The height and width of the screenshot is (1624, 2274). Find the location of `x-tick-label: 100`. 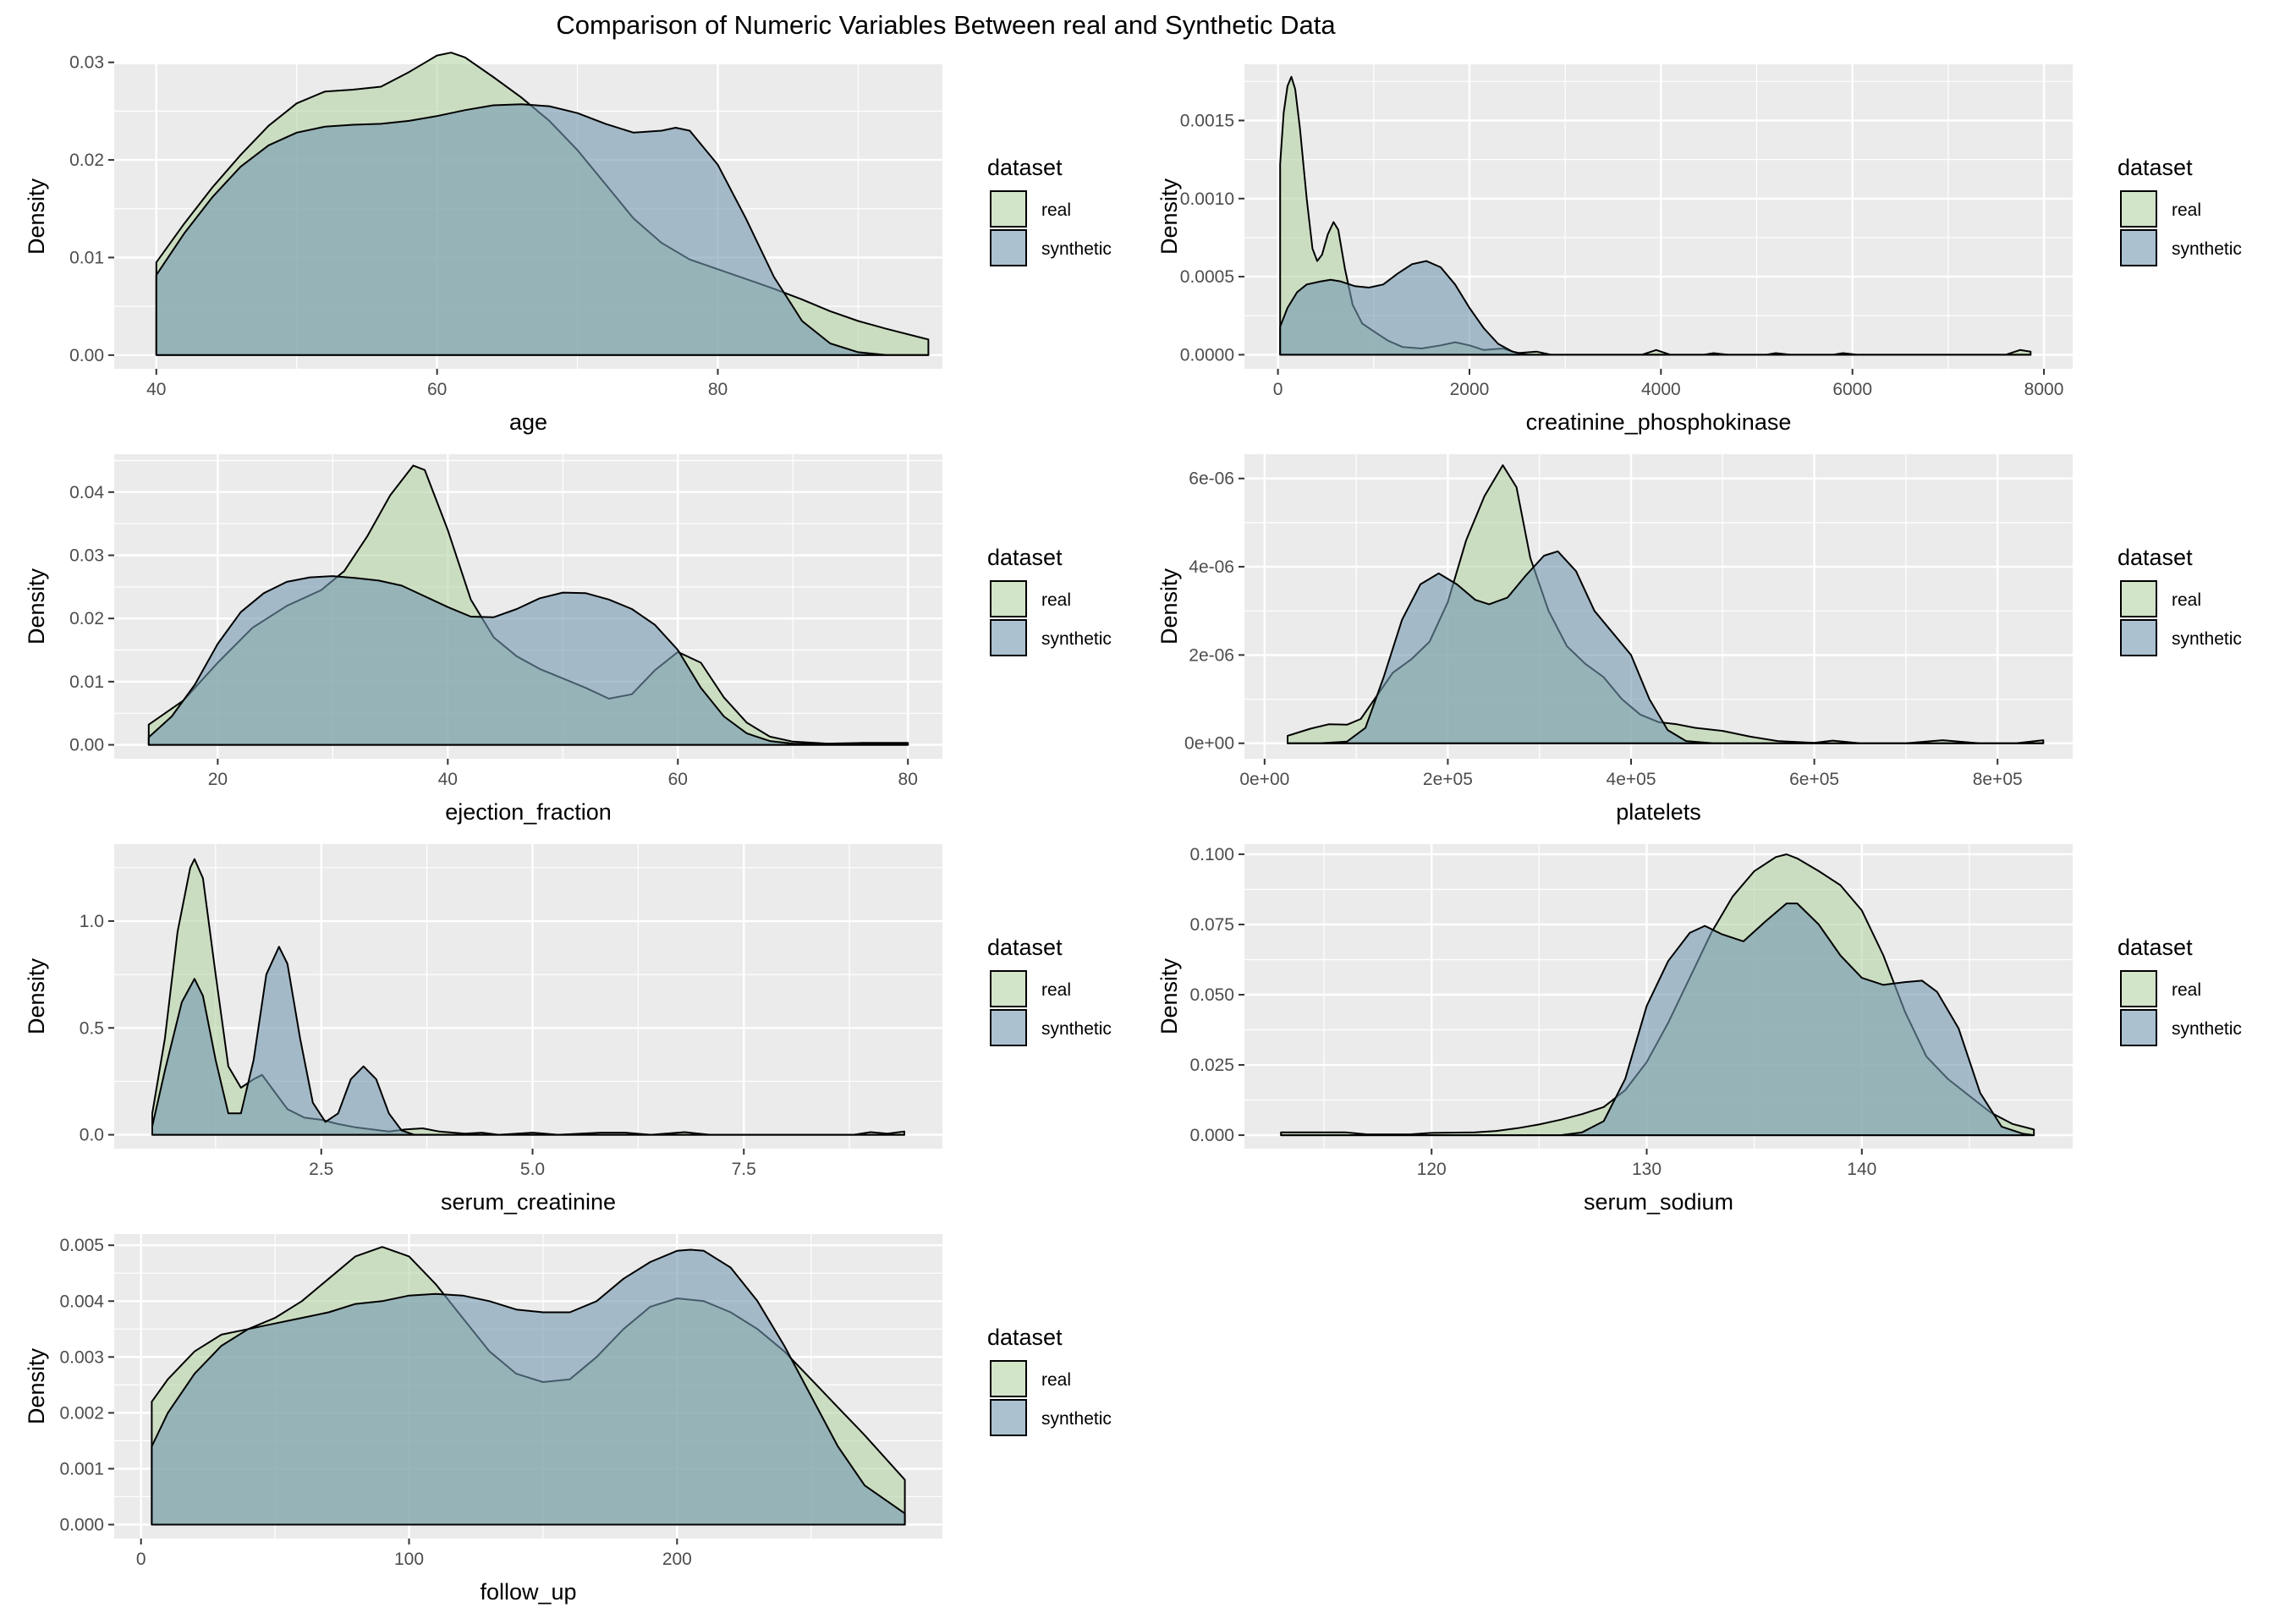

x-tick-label: 100 is located at coordinates (409, 1559).